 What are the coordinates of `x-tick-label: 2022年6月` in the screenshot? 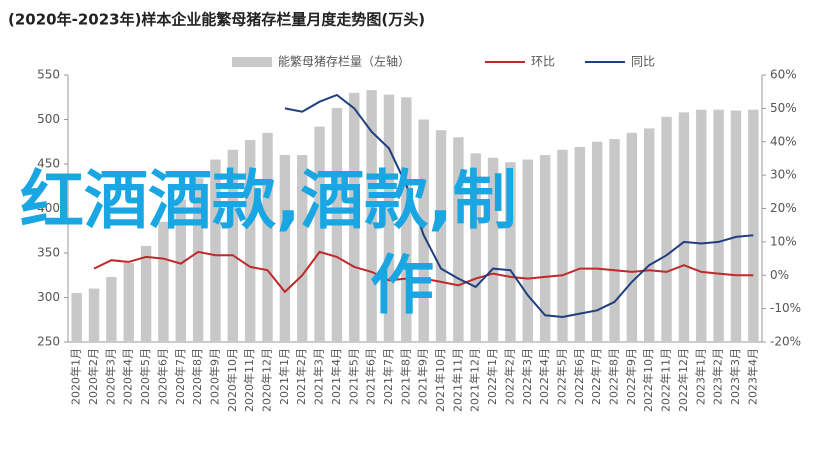 It's located at (579, 376).